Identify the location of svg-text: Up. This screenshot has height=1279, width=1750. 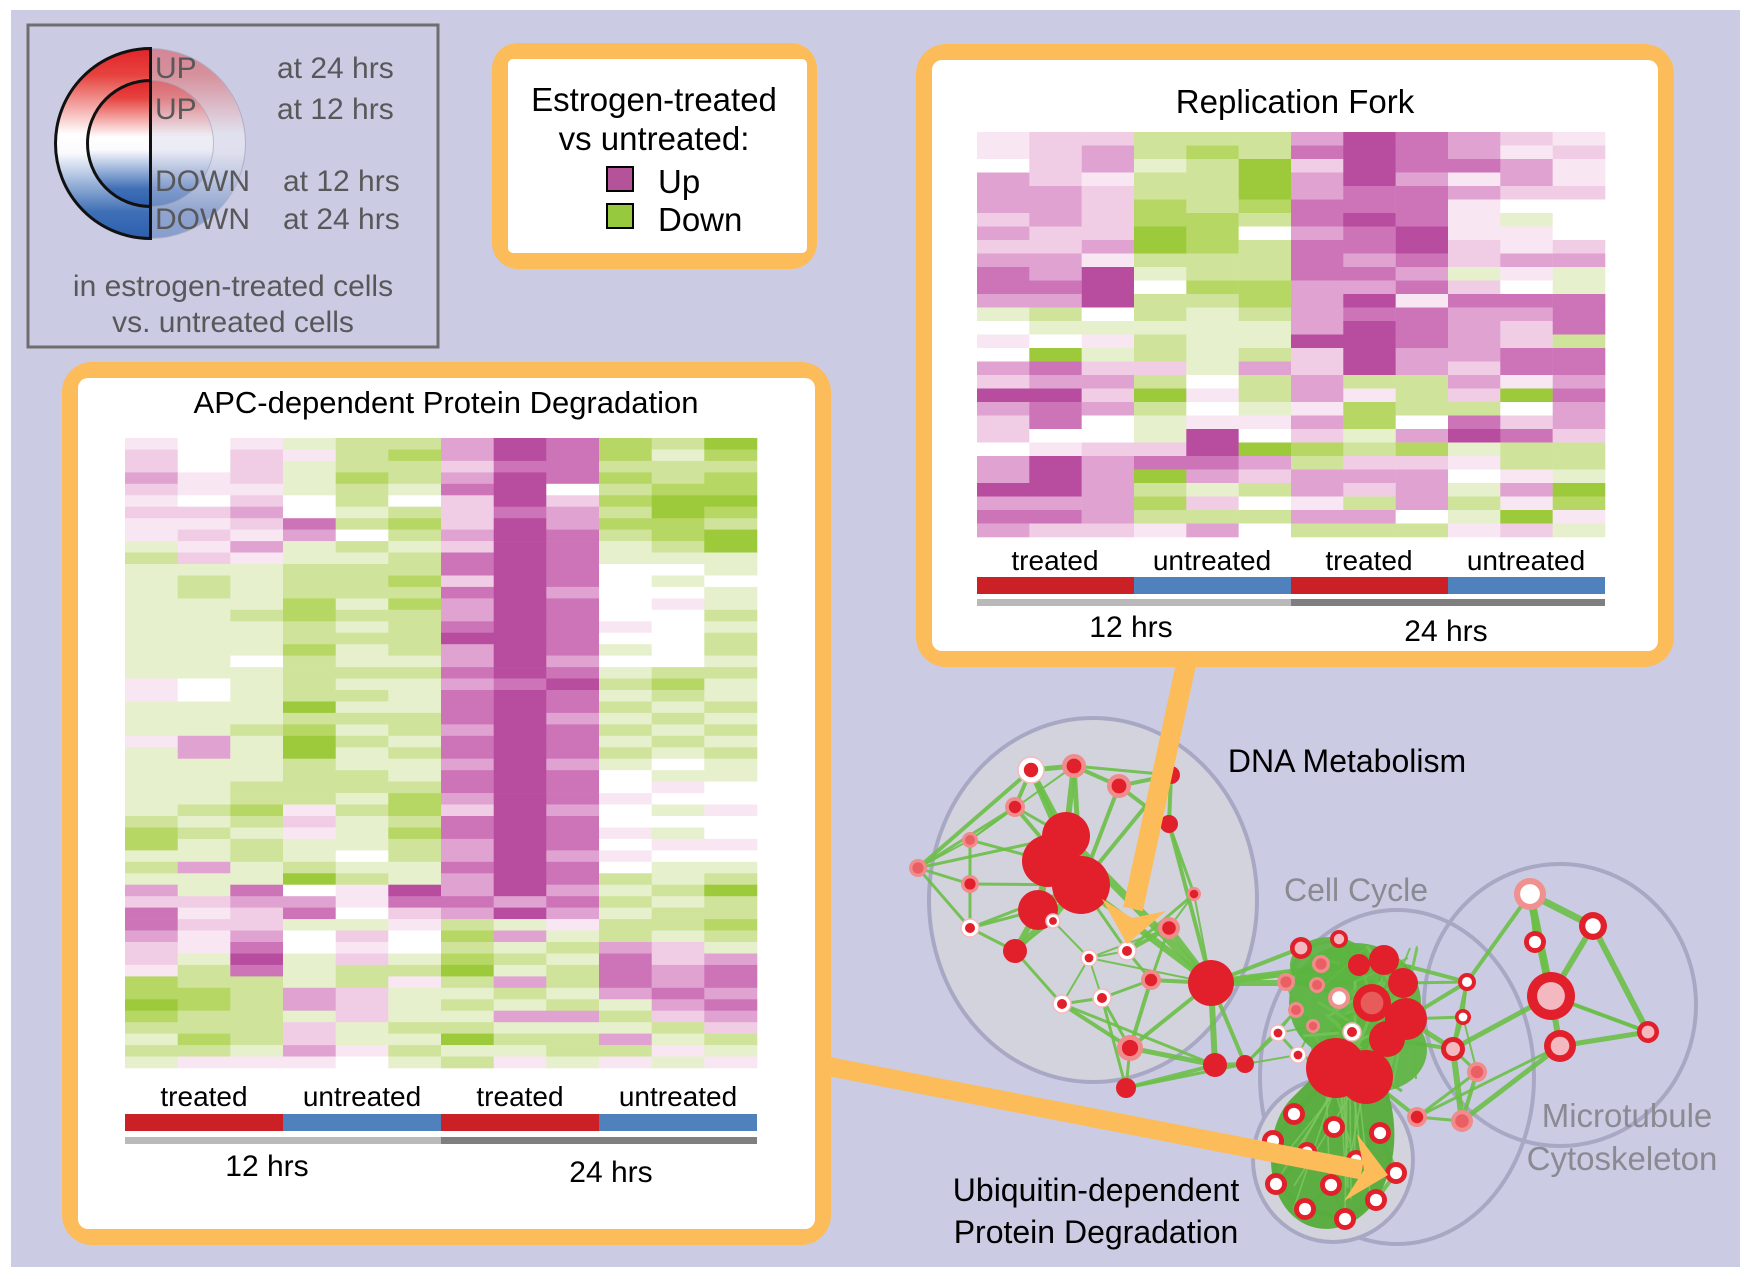
(679, 181).